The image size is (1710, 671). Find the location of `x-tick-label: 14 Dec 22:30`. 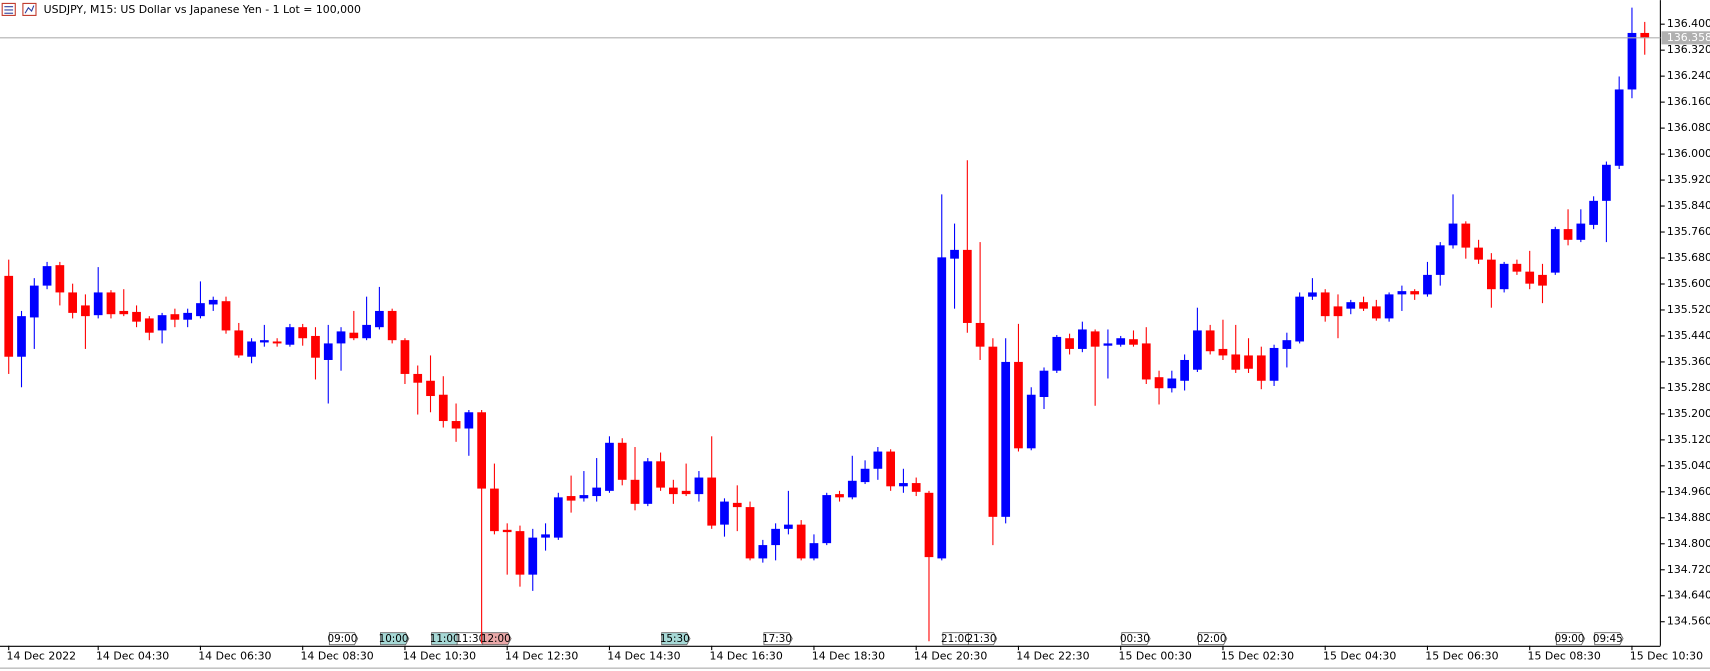

x-tick-label: 14 Dec 22:30 is located at coordinates (1052, 656).